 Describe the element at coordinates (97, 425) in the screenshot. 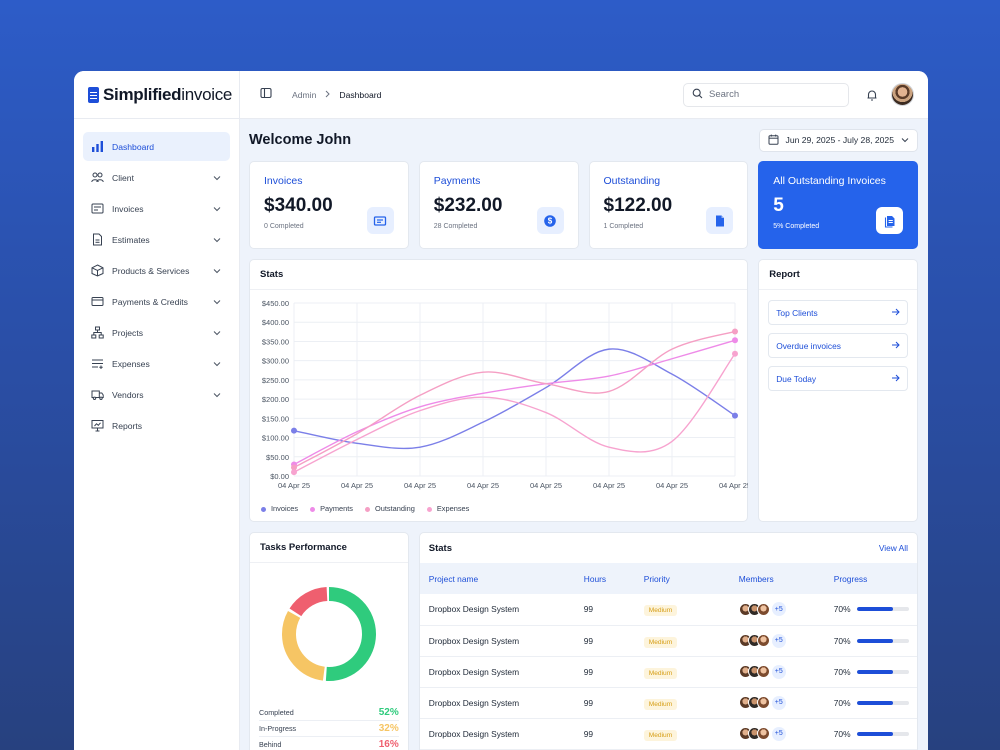

I see `presentation-icon` at that location.